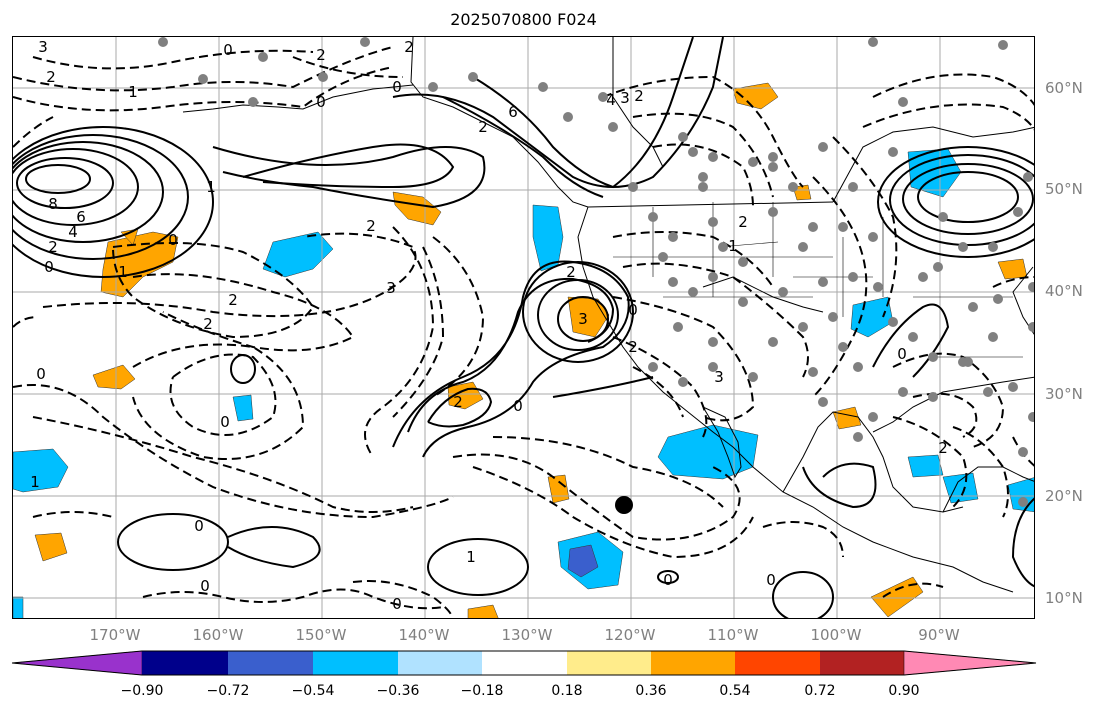 Image resolution: width=1105 pixels, height=712 pixels. Describe the element at coordinates (53, 204) in the screenshot. I see `contour-label: 8` at that location.